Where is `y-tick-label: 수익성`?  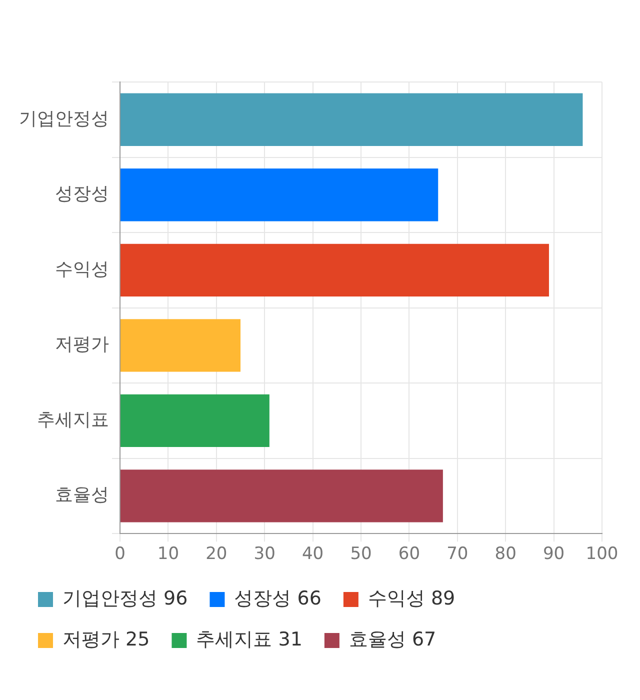 y-tick-label: 수익성 is located at coordinates (82, 269).